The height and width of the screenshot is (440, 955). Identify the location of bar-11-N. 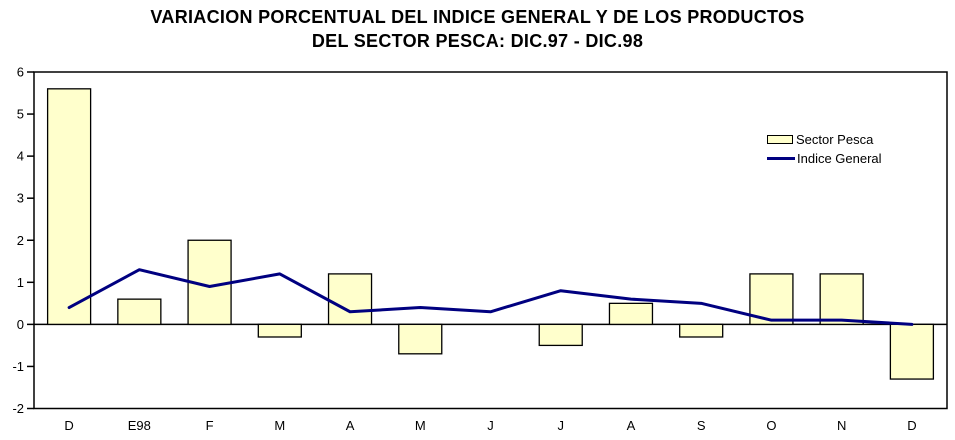
(841, 299).